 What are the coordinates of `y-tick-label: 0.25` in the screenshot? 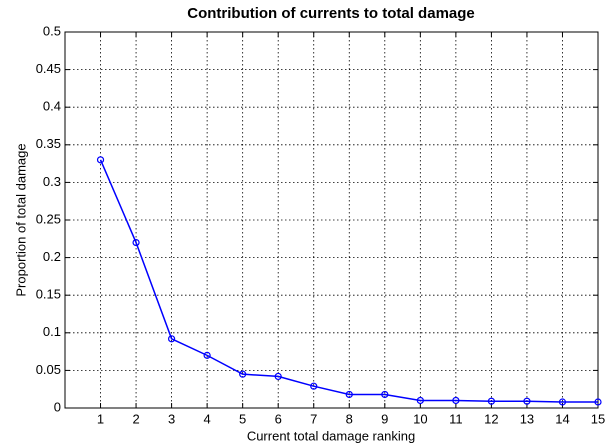 It's located at (48, 218).